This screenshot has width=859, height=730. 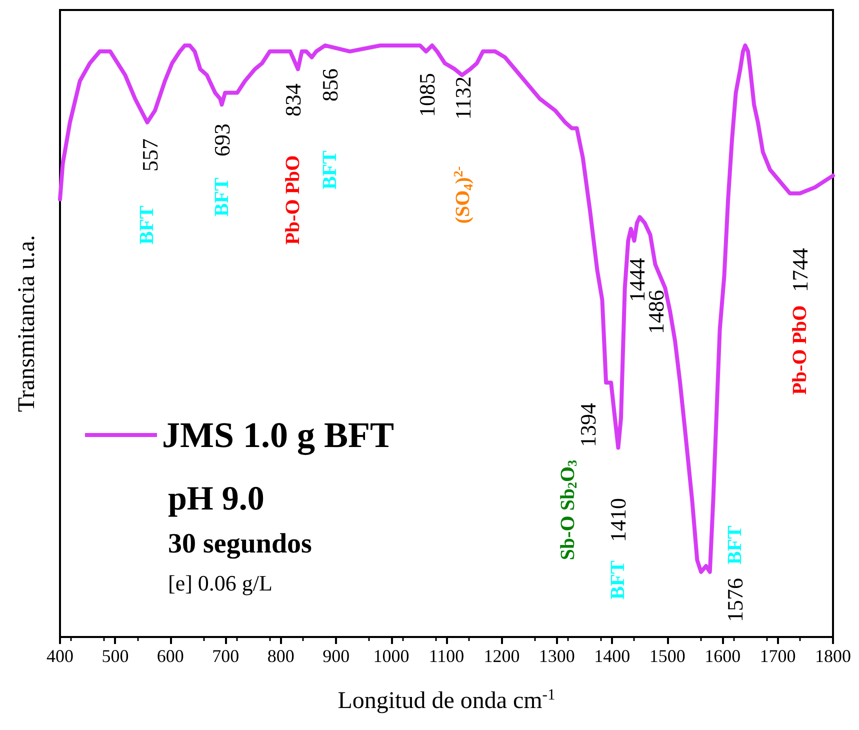 I want to click on annotation: (SO4)2-, so click(x=463, y=195).